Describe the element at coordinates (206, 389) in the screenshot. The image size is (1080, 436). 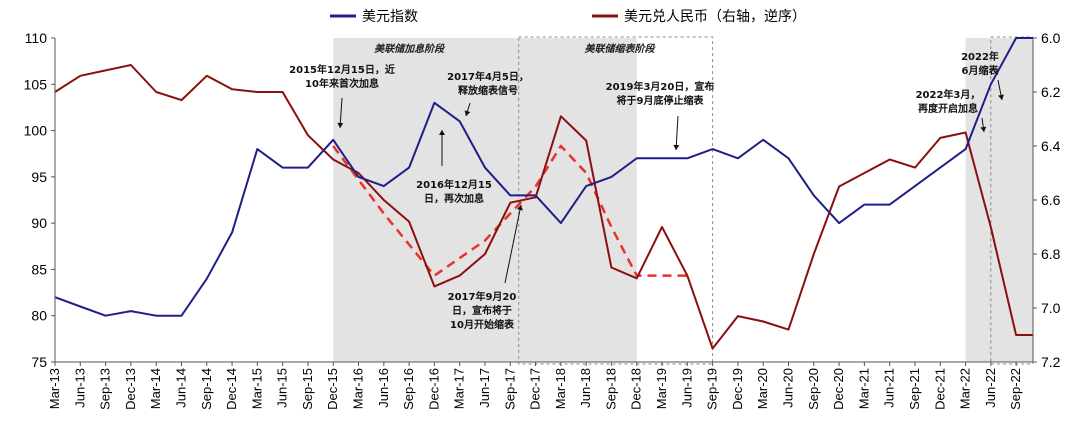
I see `x-tick-label: Sep-14` at that location.